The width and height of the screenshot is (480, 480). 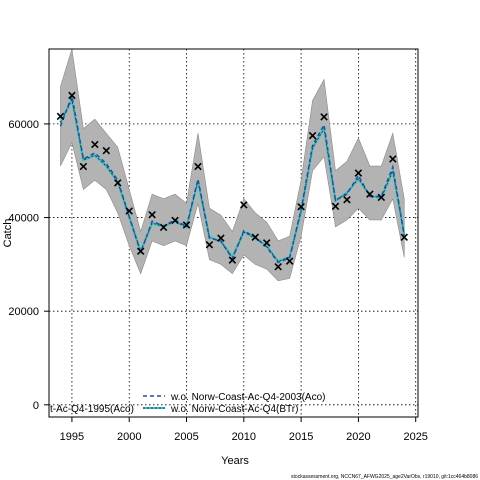 What do you see at coordinates (244, 205) in the screenshot?
I see `observed-point-2010` at bounding box center [244, 205].